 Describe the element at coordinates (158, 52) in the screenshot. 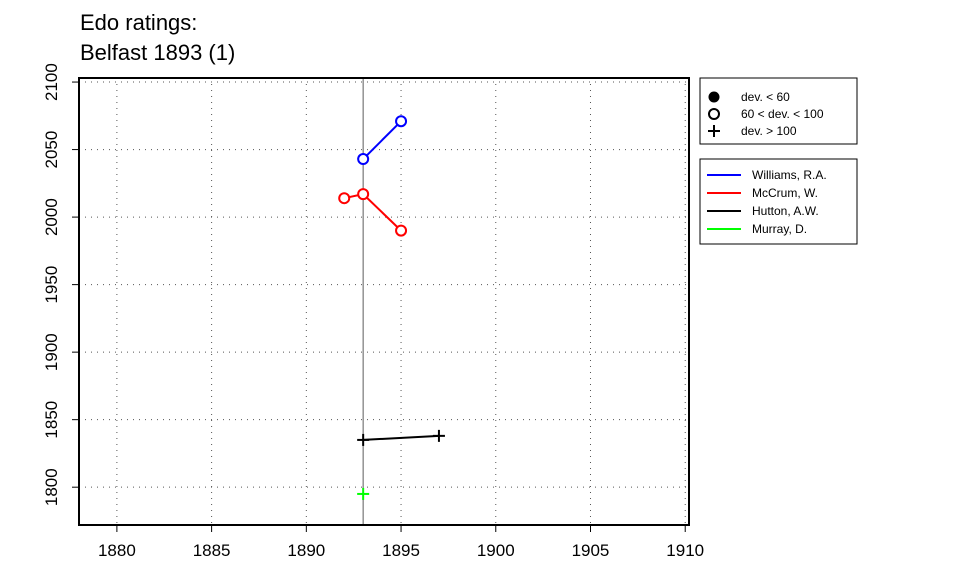

I see `chart-title-line-2: Belfast 1893 (1)` at that location.